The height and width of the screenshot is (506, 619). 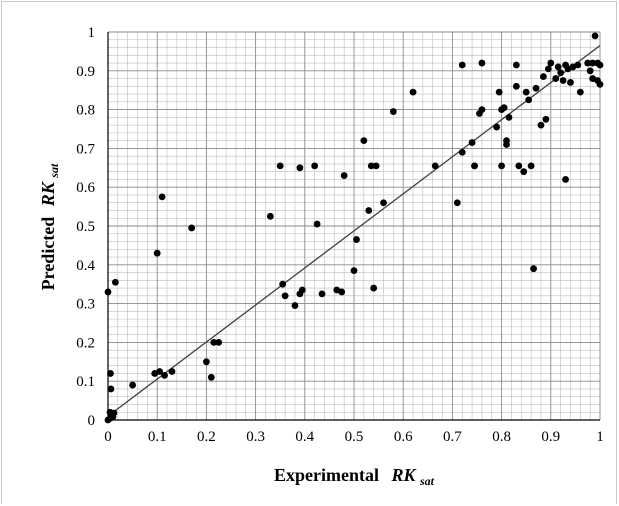 I want to click on x-tick-label: 0.3, so click(x=255, y=437).